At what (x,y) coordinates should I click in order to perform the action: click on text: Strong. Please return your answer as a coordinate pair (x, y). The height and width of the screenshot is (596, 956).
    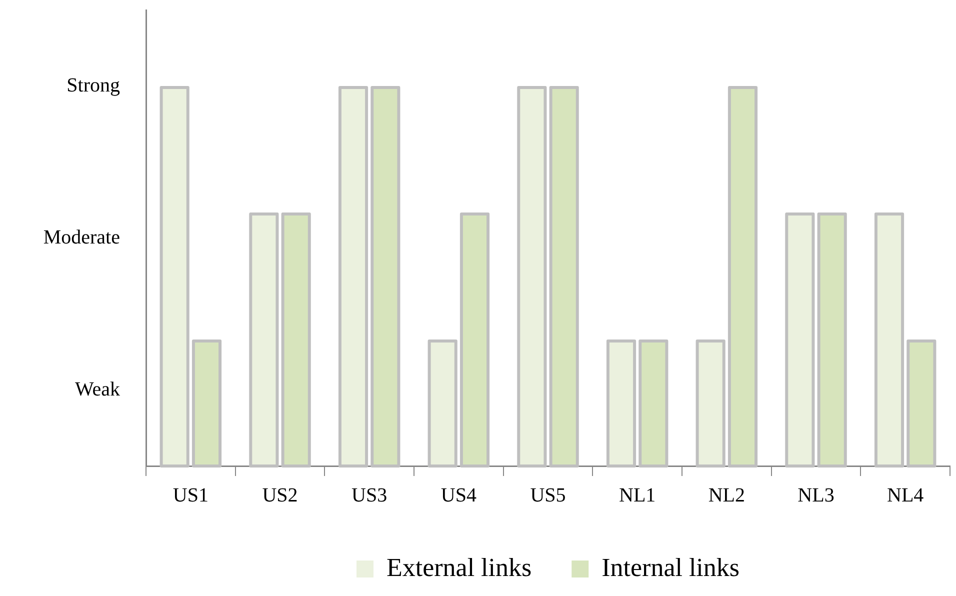
    Looking at the image, I should click on (93, 85).